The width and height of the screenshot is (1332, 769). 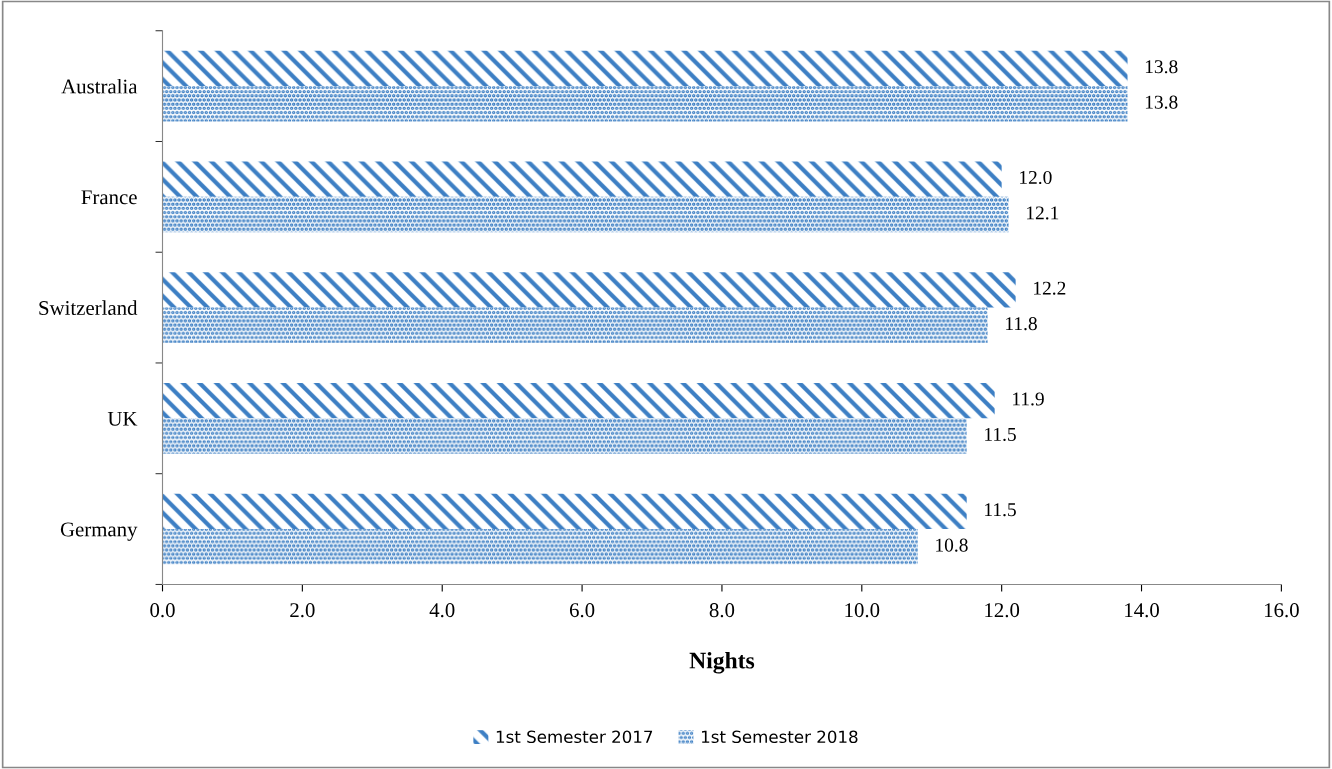 I want to click on y-tick-label: Switzerland, so click(x=88, y=308).